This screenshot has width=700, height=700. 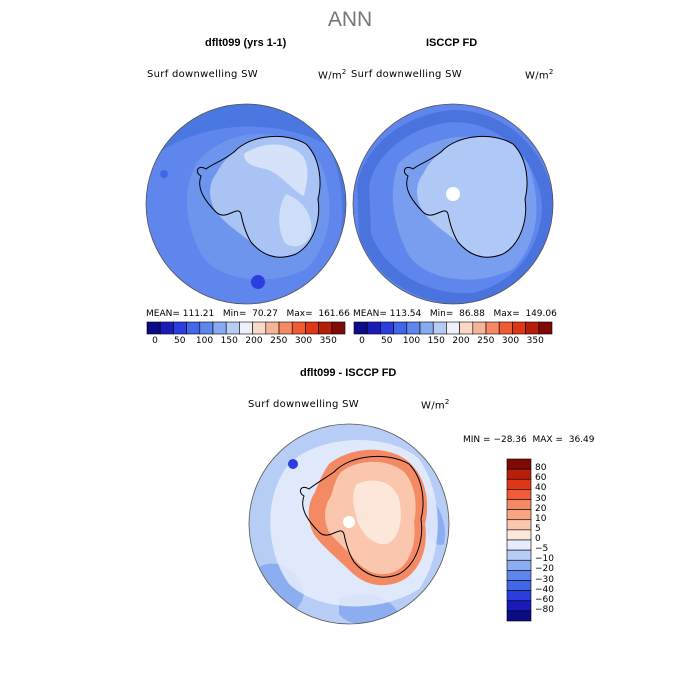 I want to click on panel3-colorbar-tick-label: −30, so click(x=544, y=579).